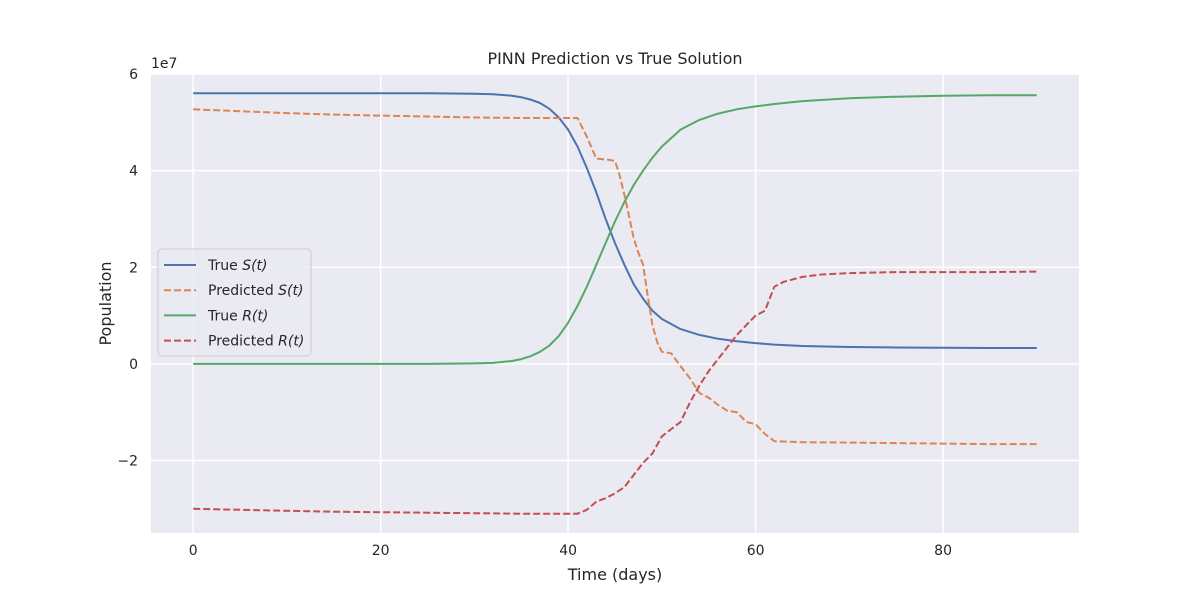 Image resolution: width=1200 pixels, height=600 pixels. What do you see at coordinates (615, 574) in the screenshot?
I see `x-axis-label: Time (days)` at bounding box center [615, 574].